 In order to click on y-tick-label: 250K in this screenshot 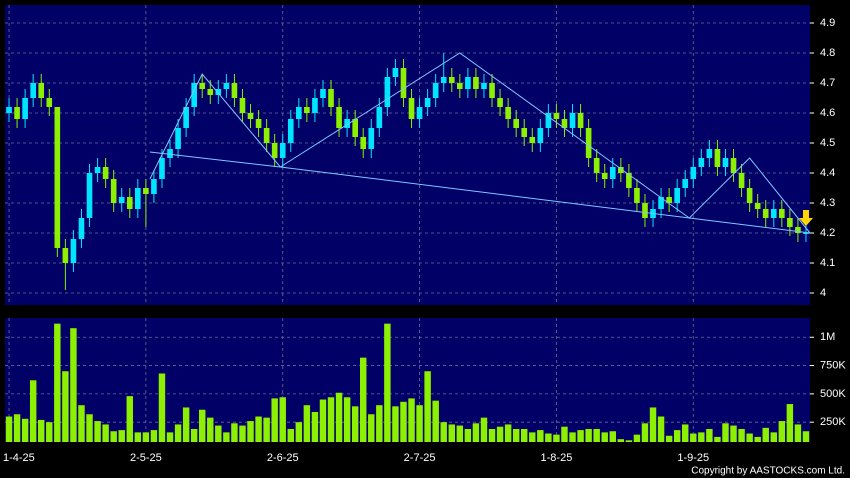, I will do `click(833, 422)`.